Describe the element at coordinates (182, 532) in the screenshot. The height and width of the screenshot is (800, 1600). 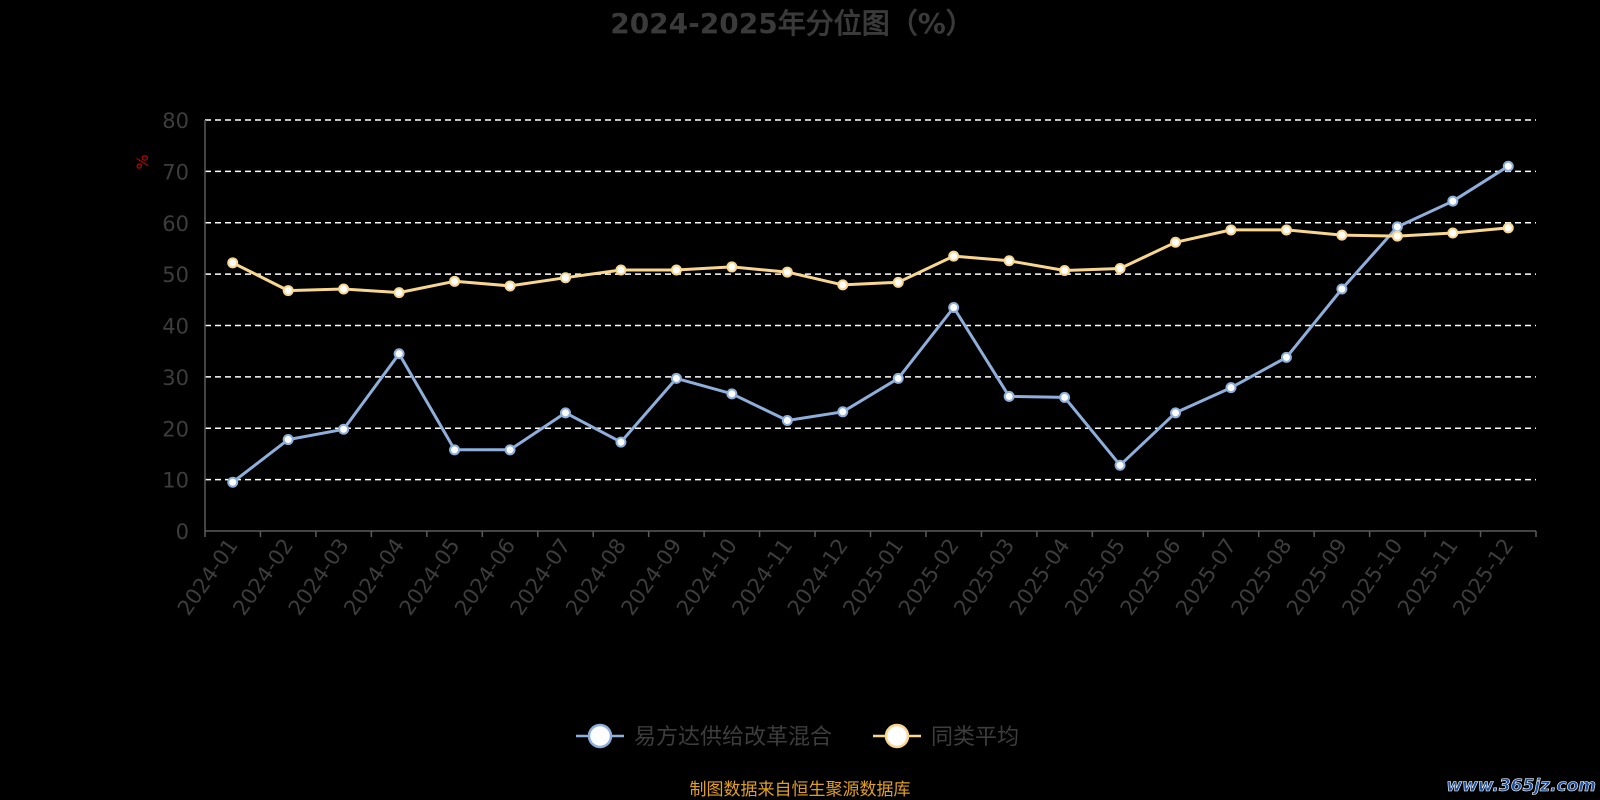
I see `y-tick-label: 0` at that location.